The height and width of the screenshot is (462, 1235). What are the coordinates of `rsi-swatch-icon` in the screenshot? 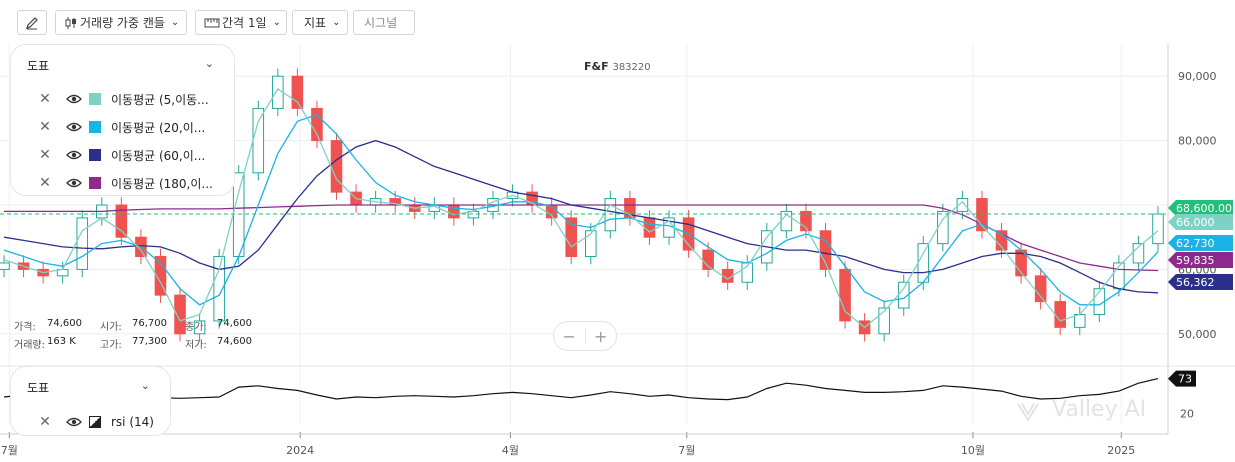 It's located at (95, 422).